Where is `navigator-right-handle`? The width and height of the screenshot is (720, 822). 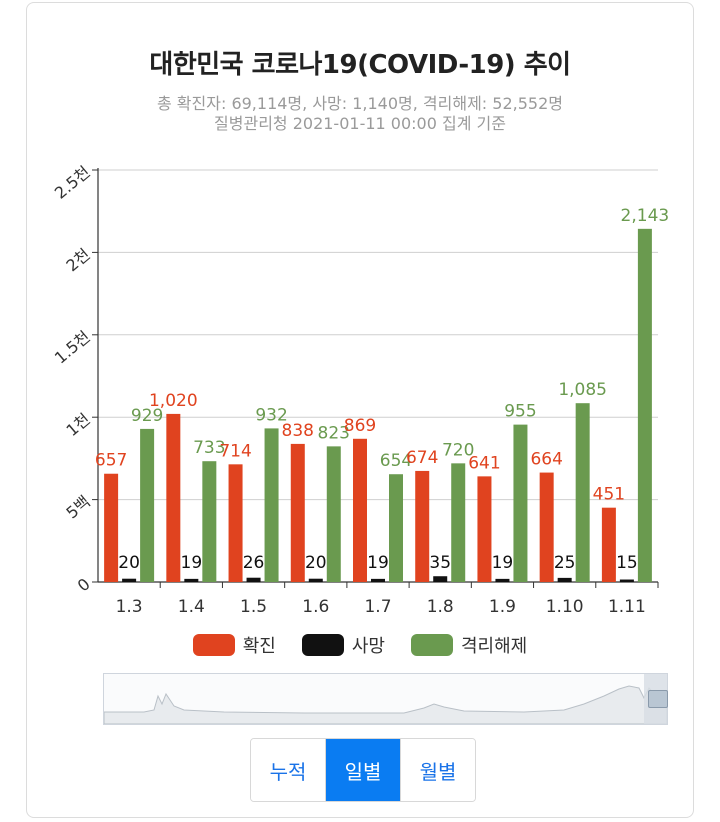
navigator-right-handle is located at coordinates (658, 699).